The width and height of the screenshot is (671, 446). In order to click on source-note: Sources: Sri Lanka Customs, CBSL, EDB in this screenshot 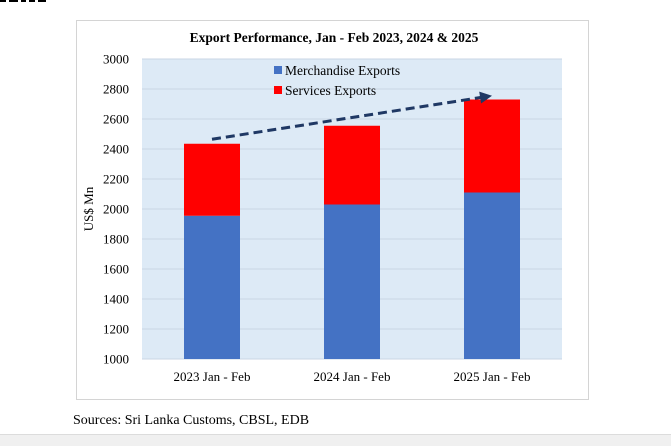, I will do `click(191, 420)`.